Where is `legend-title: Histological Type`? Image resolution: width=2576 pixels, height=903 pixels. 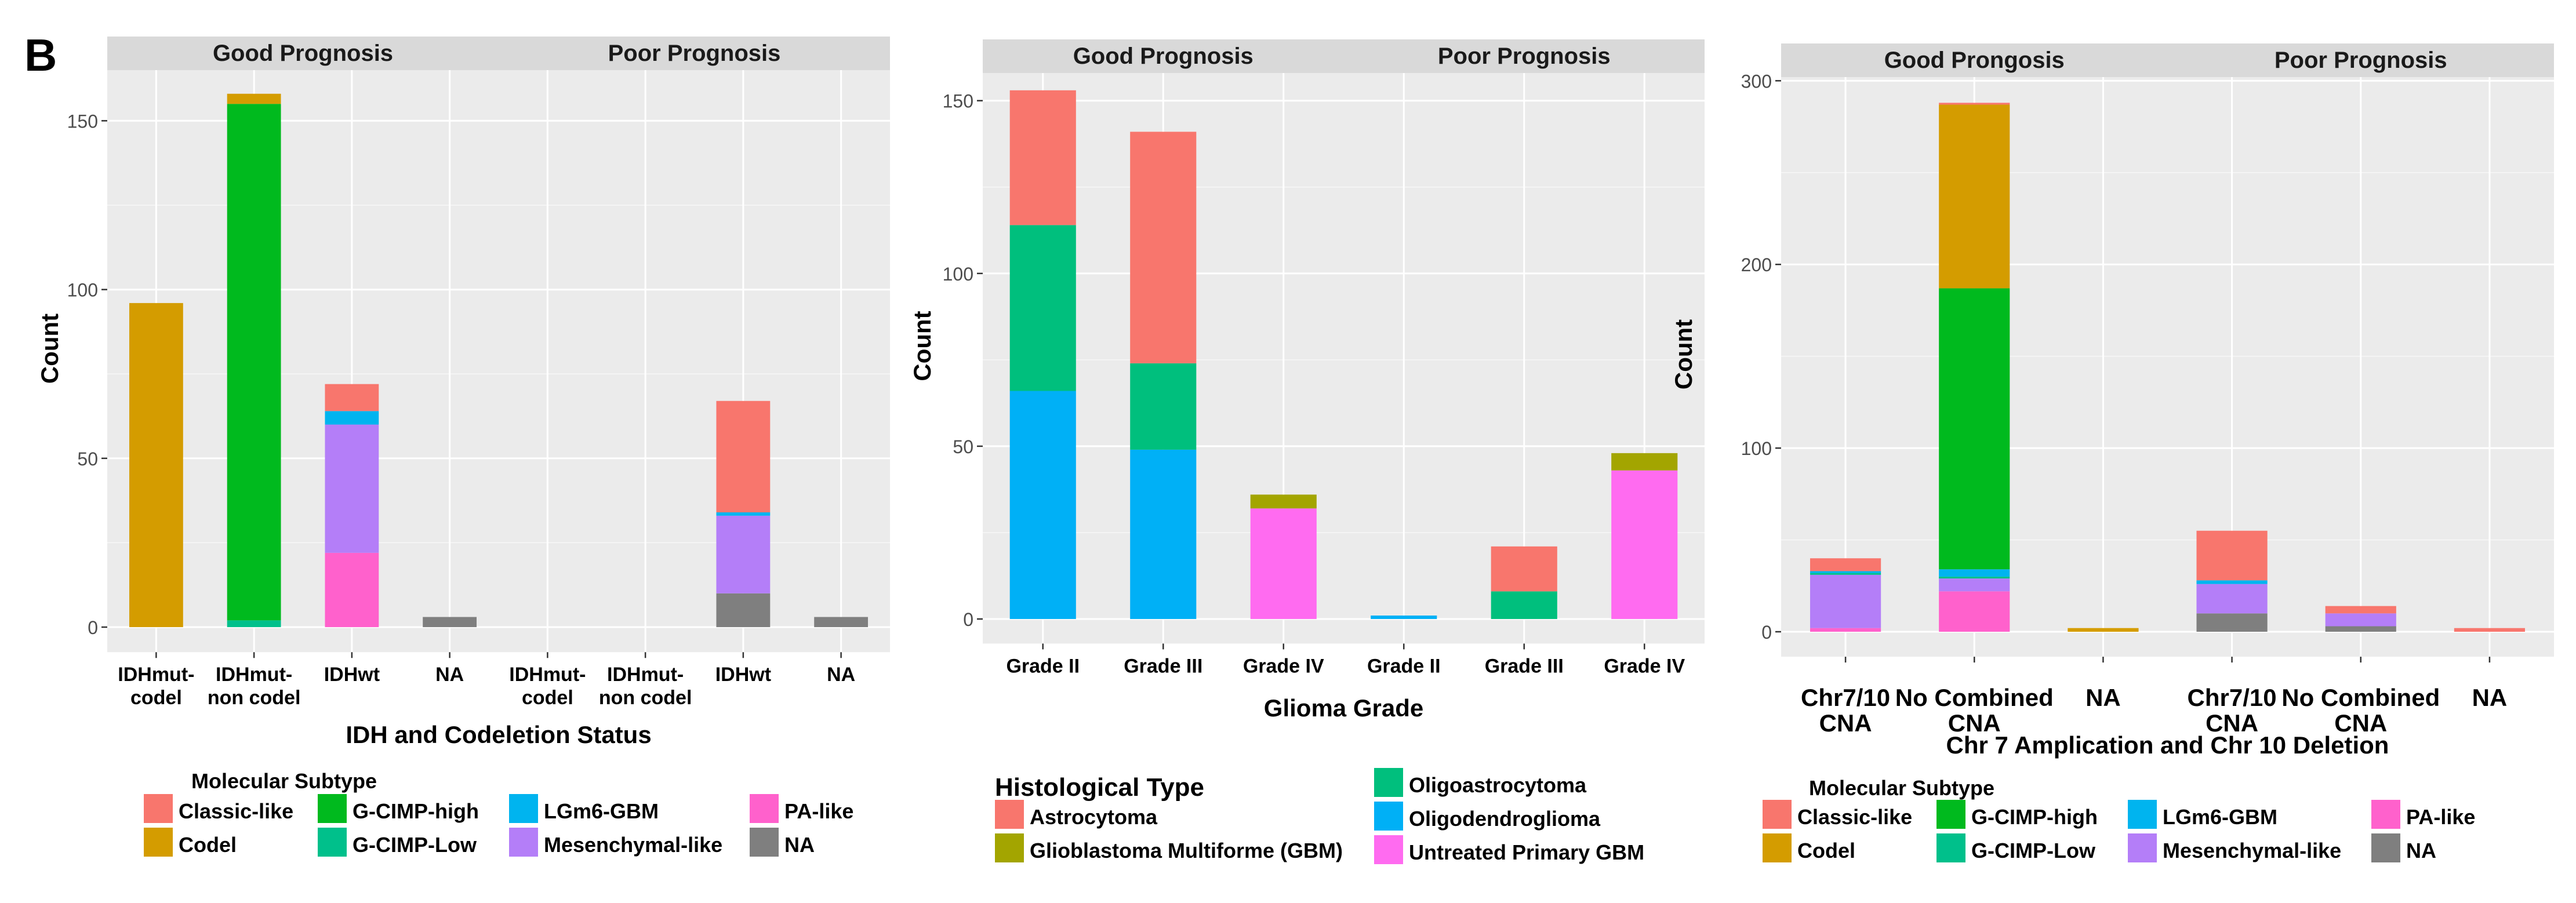
legend-title: Histological Type is located at coordinates (1099, 787).